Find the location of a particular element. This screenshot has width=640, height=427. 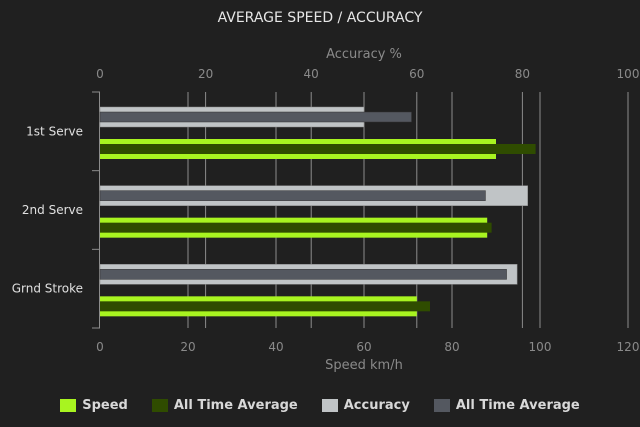

bottom-tick-label: 80 is located at coordinates (451, 347).